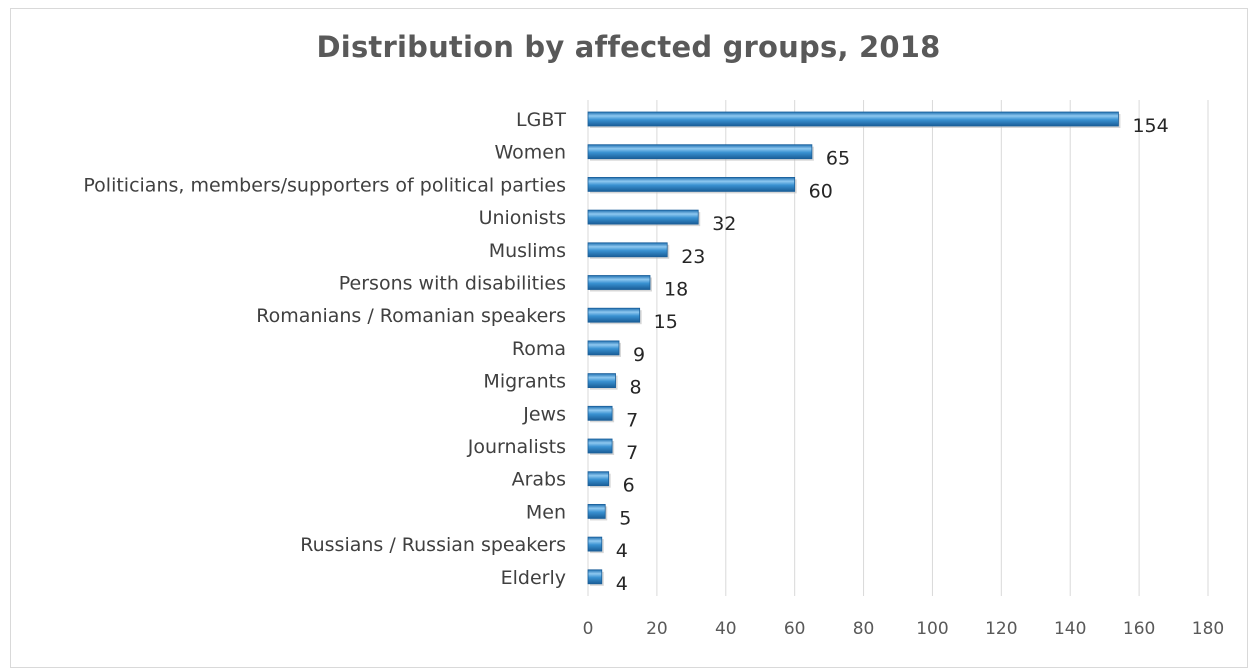 Image resolution: width=1257 pixels, height=668 pixels. Describe the element at coordinates (1139, 629) in the screenshot. I see `x-tick-label: 160` at that location.